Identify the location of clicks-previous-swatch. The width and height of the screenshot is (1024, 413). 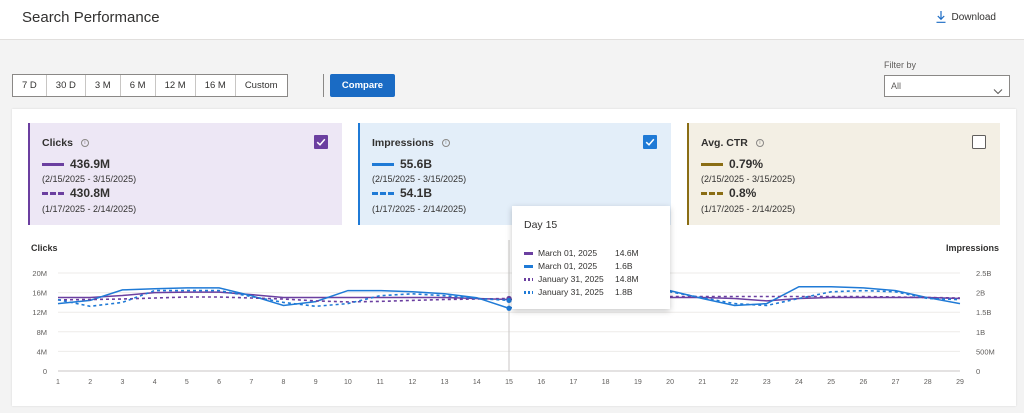
(53, 193).